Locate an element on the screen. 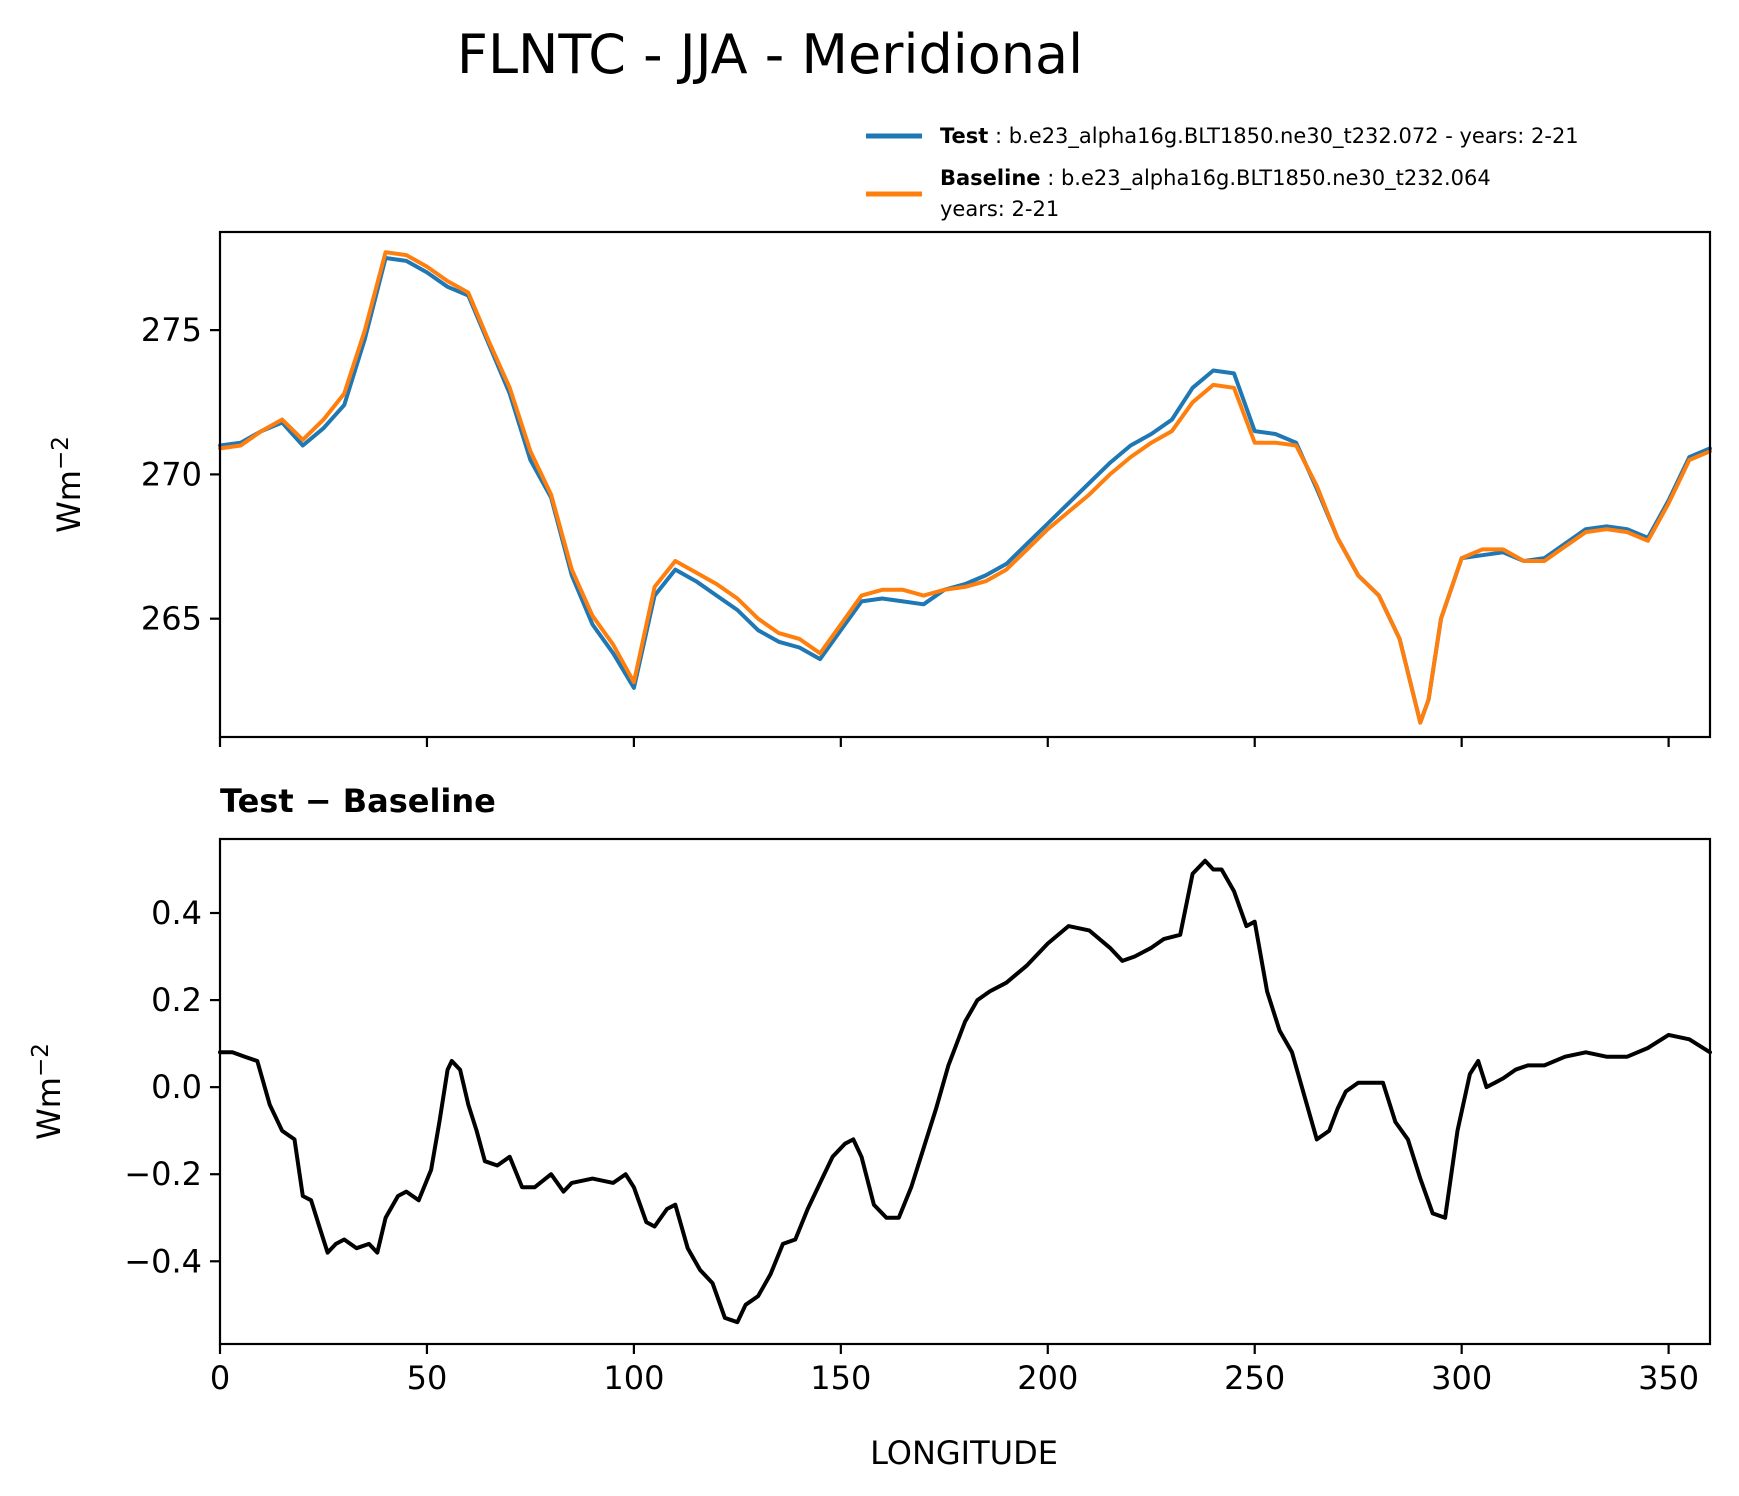 This screenshot has width=1739, height=1496. top-y-axis-label: Wm−2 is located at coordinates (68, 484).